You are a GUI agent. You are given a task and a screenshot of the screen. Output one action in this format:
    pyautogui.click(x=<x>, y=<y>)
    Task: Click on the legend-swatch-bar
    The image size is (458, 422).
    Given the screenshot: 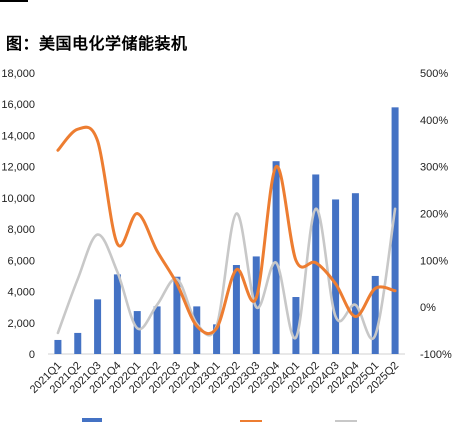 What is the action you would take?
    pyautogui.click(x=92, y=420)
    